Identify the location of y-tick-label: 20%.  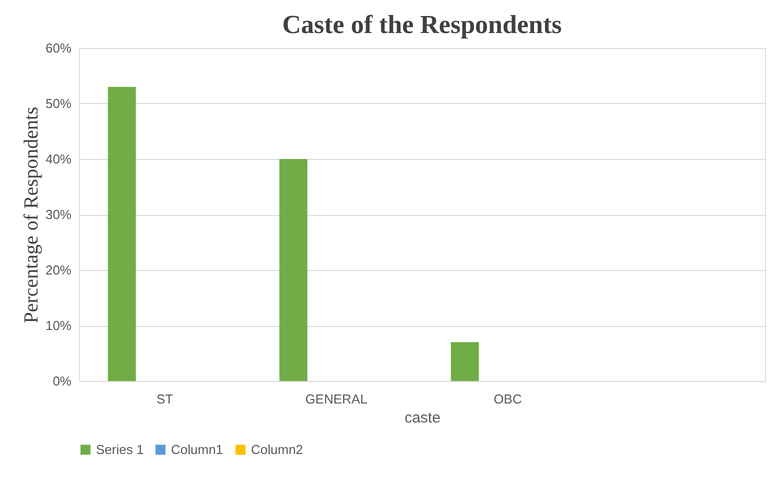
(58, 270).